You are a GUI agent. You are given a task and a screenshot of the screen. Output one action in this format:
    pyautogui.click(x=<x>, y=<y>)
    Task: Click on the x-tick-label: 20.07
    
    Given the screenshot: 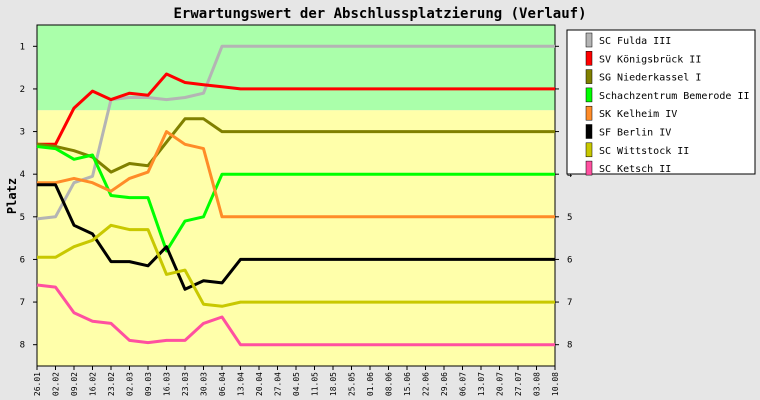 What is the action you would take?
    pyautogui.click(x=500, y=384)
    